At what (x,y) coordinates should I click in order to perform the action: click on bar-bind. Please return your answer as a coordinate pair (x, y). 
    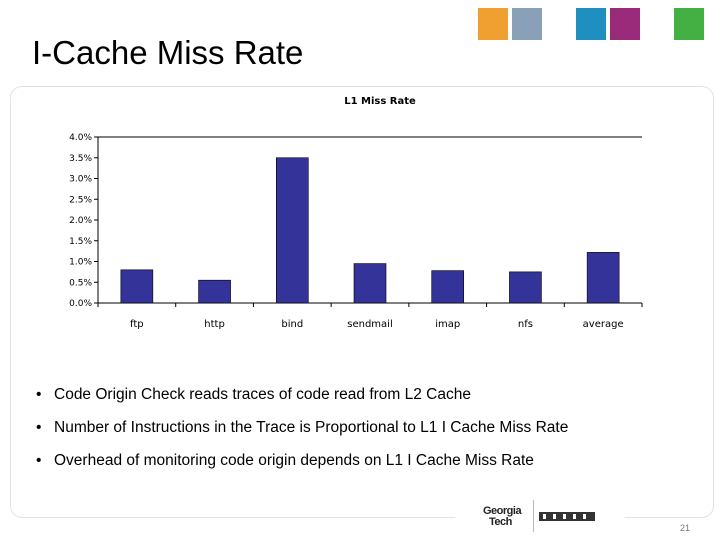
    Looking at the image, I should click on (292, 230).